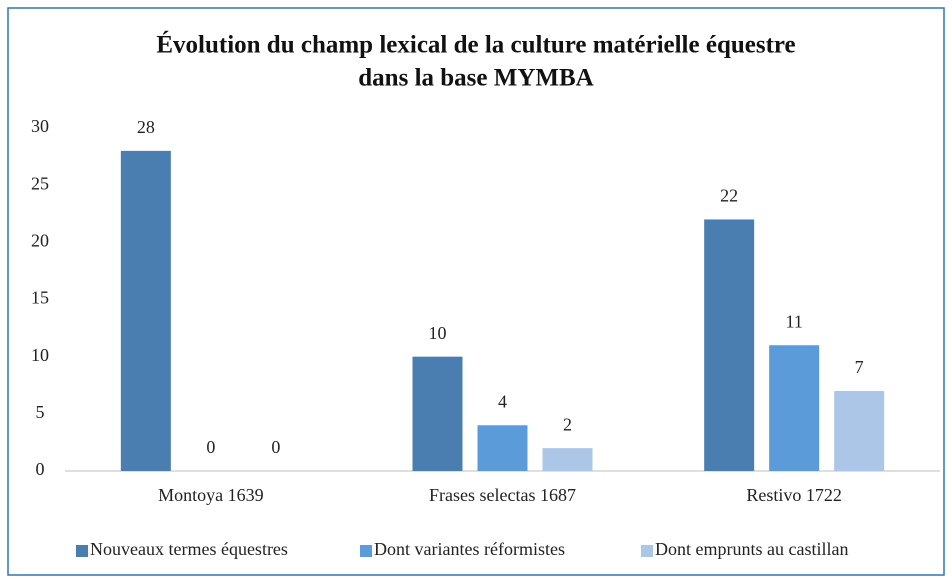 This screenshot has height=583, width=952. What do you see at coordinates (40, 355) in the screenshot?
I see `y-tick-label: 10` at bounding box center [40, 355].